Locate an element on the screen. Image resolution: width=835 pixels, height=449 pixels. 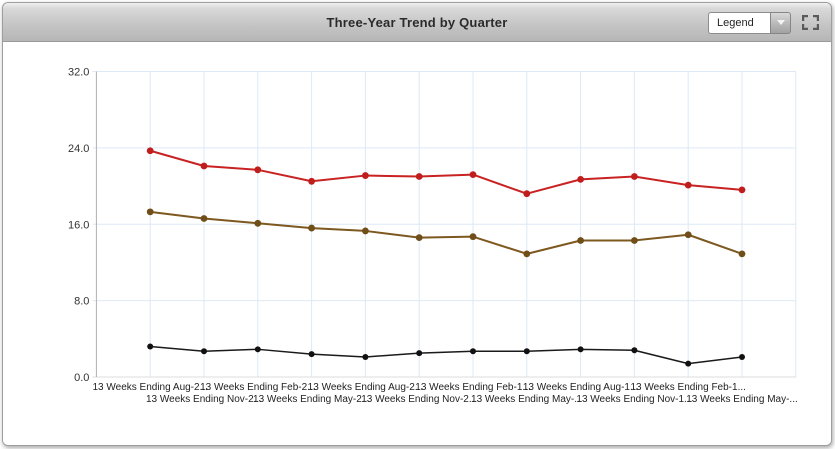
y-tick-label: 16.0 is located at coordinates (78, 225).